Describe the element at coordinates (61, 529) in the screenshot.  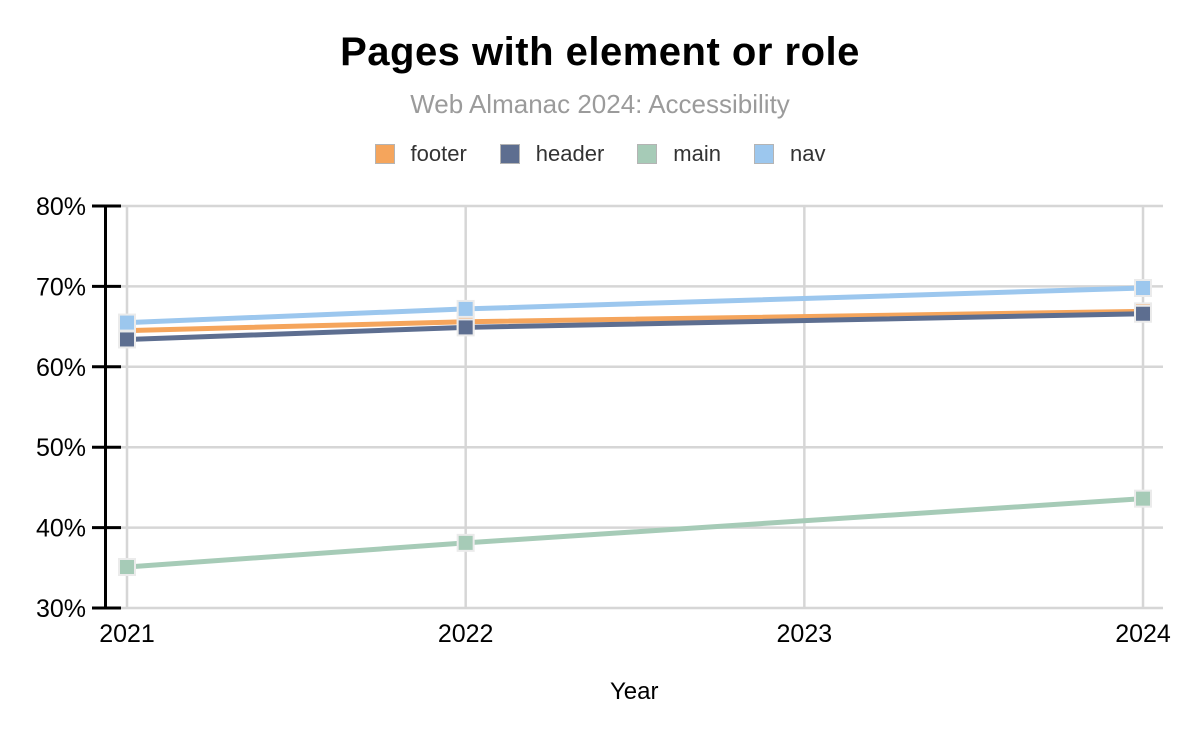
I see `y-tick-label: 40%` at that location.